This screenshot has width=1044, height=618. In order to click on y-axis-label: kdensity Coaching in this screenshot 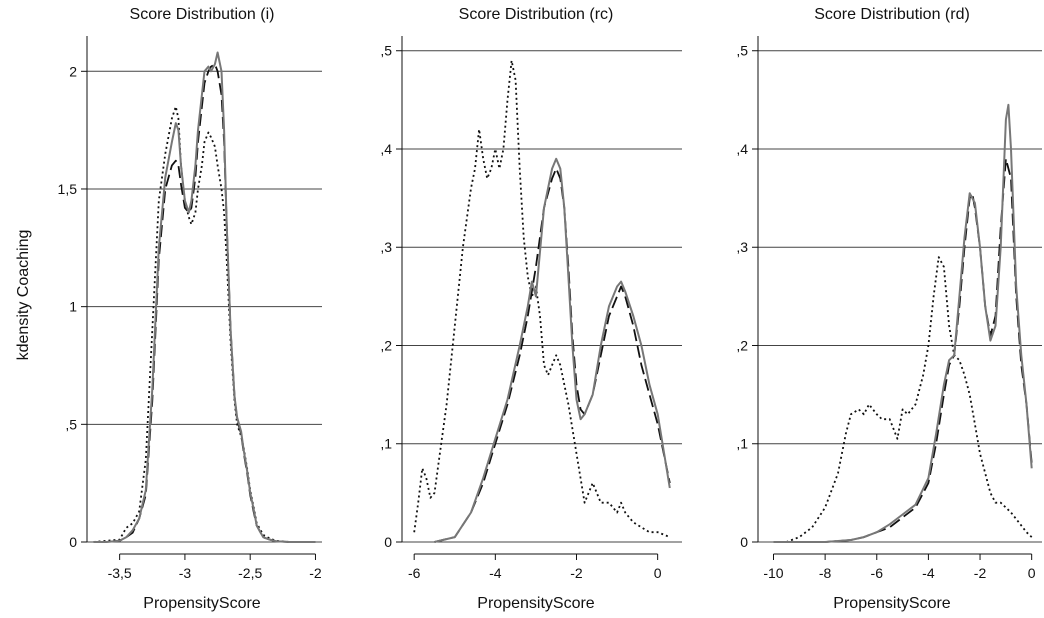, I will do `click(23, 295)`.